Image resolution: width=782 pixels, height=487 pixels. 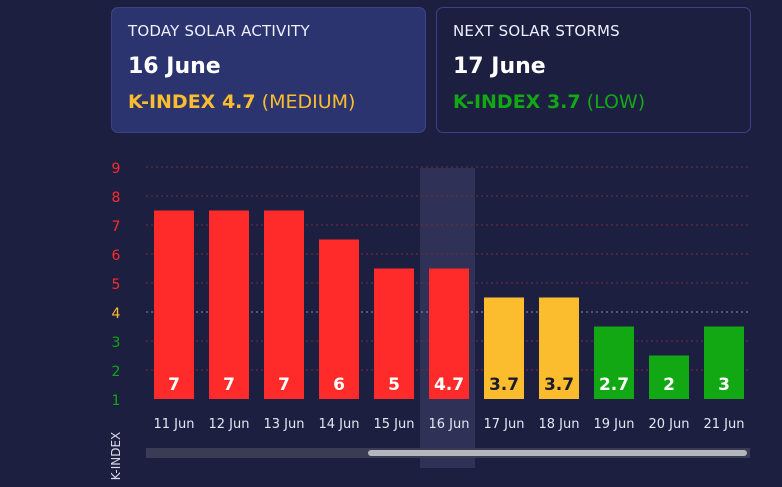 What do you see at coordinates (116, 169) in the screenshot?
I see `y-tick-label: 9` at bounding box center [116, 169].